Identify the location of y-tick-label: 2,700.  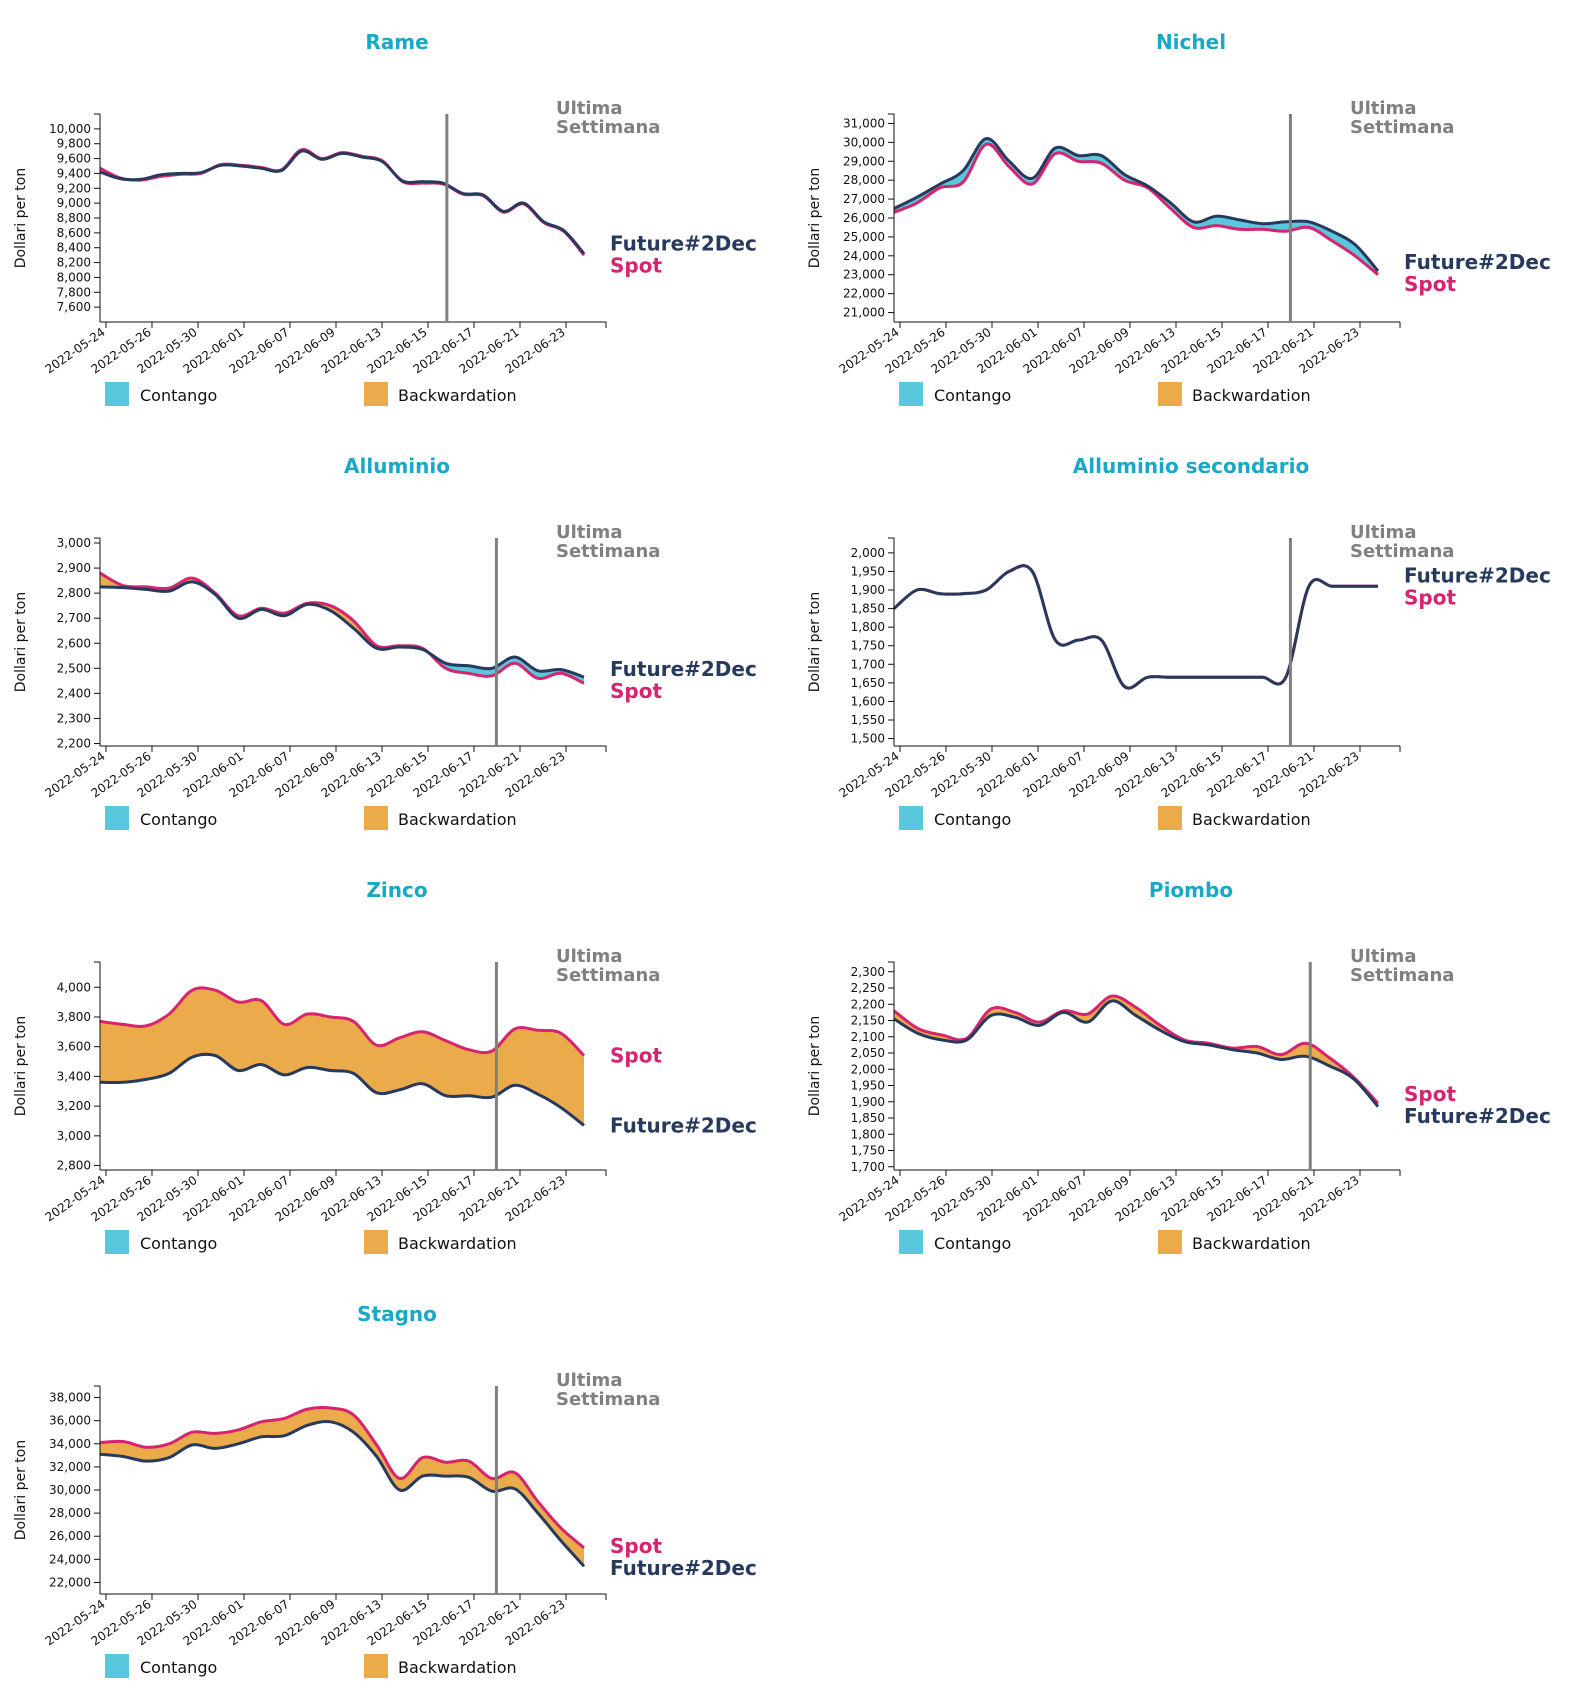
(74, 618).